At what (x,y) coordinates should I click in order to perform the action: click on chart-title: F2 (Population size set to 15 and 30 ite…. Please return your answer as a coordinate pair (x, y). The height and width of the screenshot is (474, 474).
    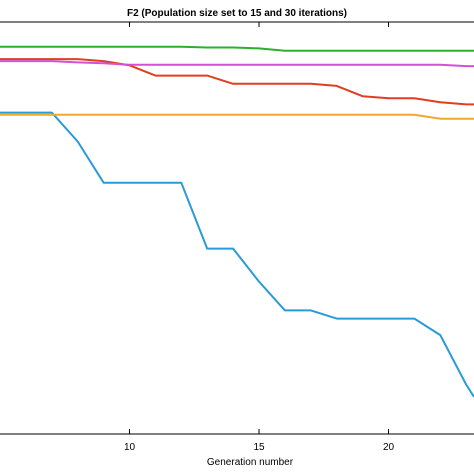
    Looking at the image, I should click on (237, 13).